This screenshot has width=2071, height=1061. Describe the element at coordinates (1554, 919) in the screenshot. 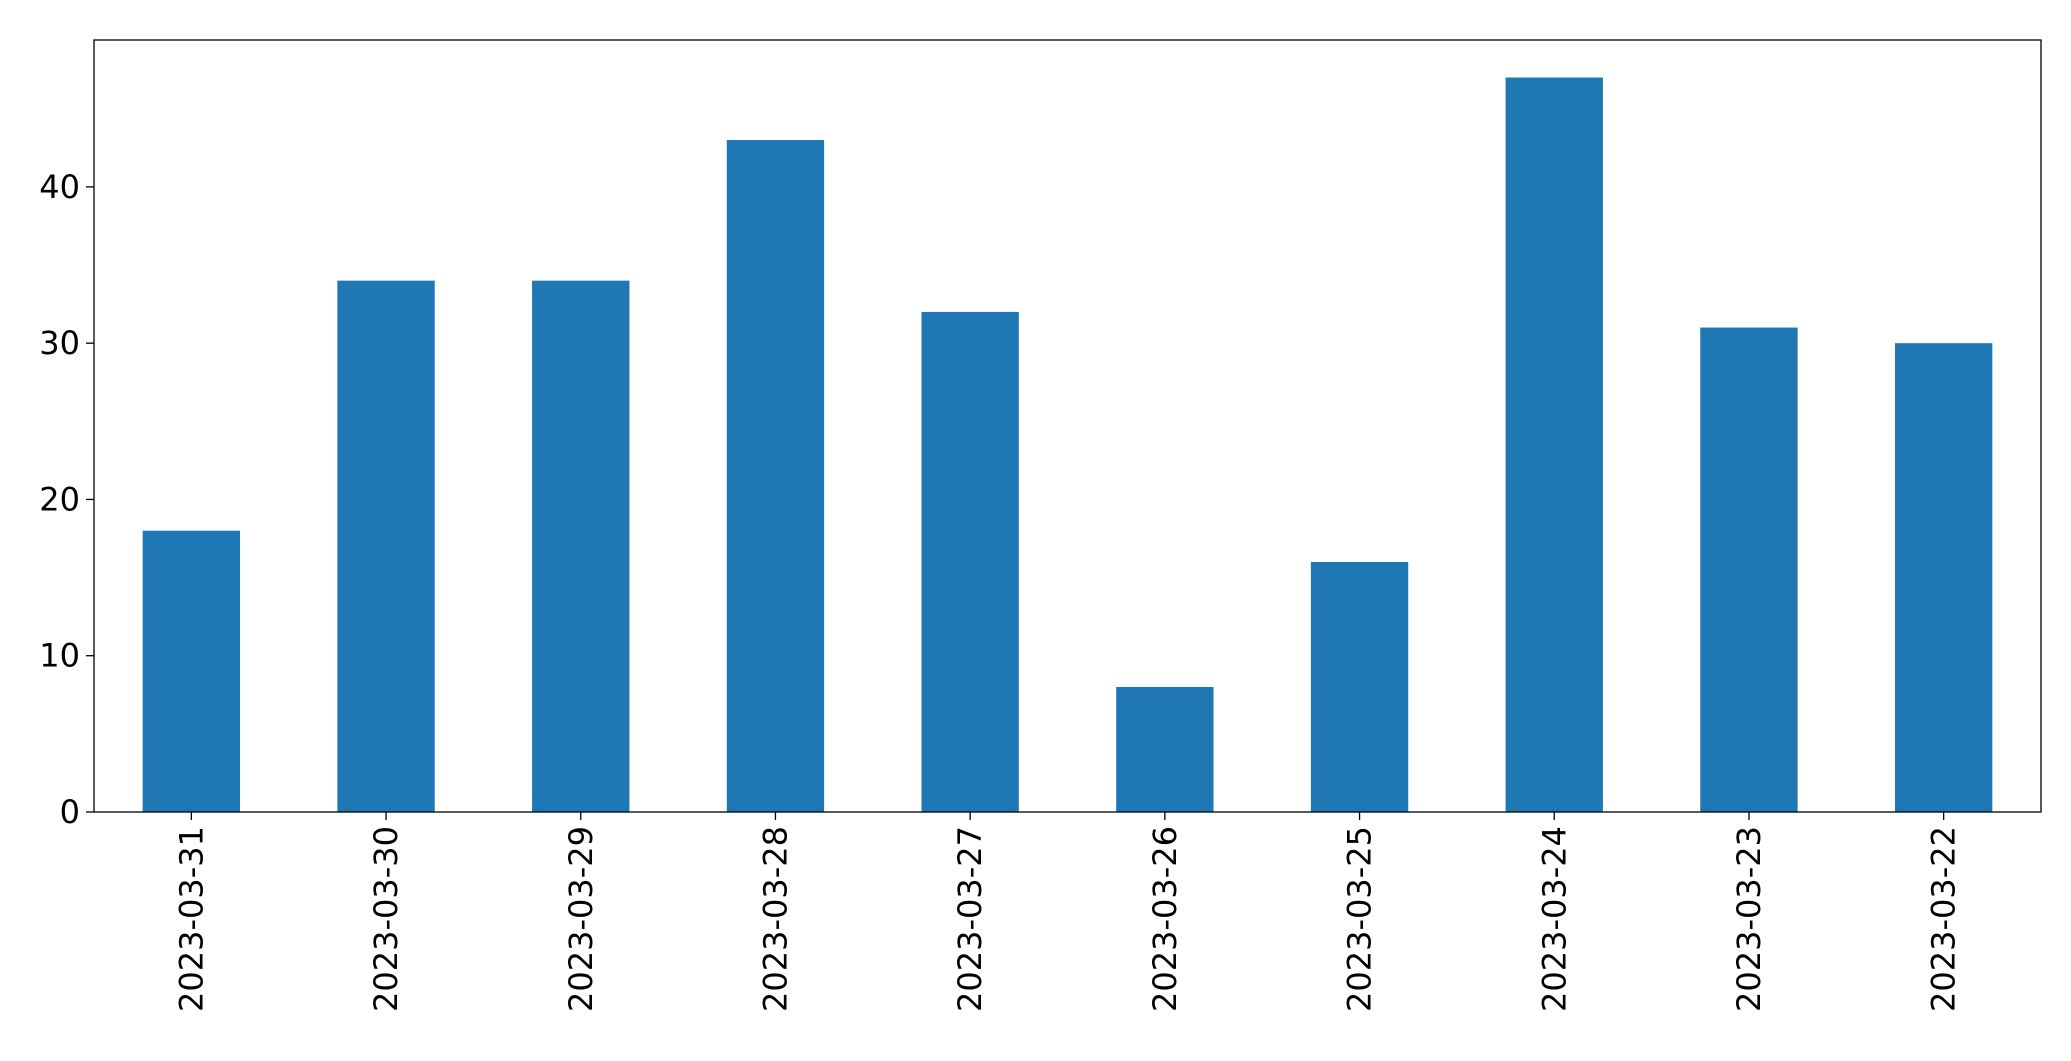

I see `x-tick-label: 2023-03-24` at that location.